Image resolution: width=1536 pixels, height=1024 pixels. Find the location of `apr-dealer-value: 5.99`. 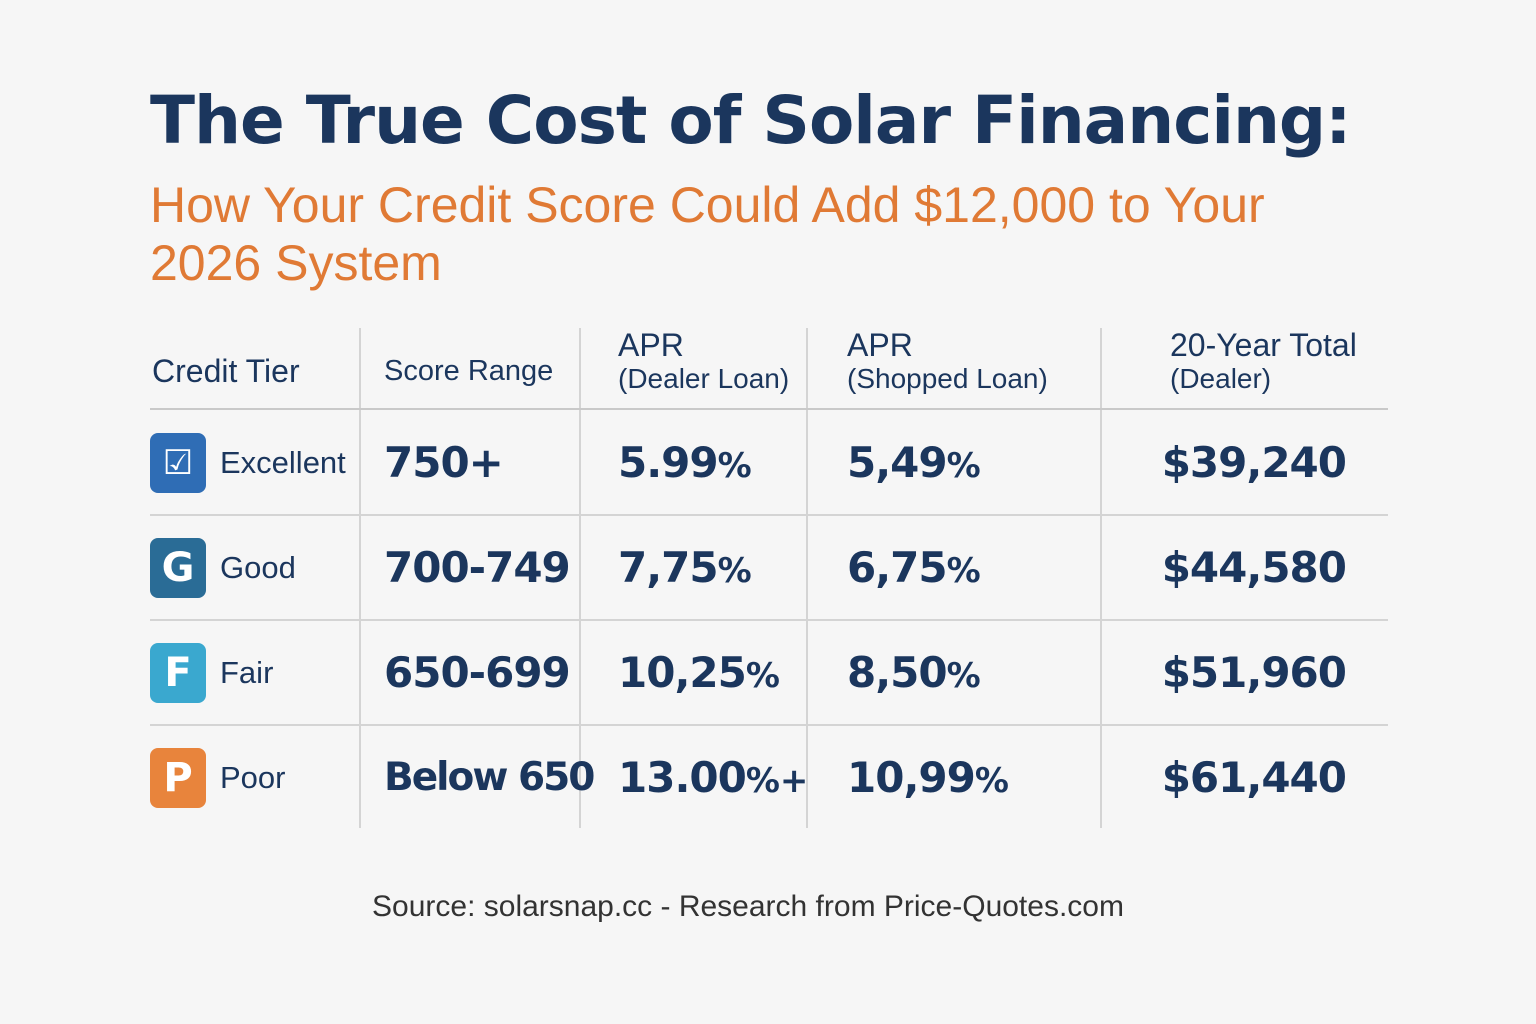

apr-dealer-value: 5.99 is located at coordinates (668, 462).